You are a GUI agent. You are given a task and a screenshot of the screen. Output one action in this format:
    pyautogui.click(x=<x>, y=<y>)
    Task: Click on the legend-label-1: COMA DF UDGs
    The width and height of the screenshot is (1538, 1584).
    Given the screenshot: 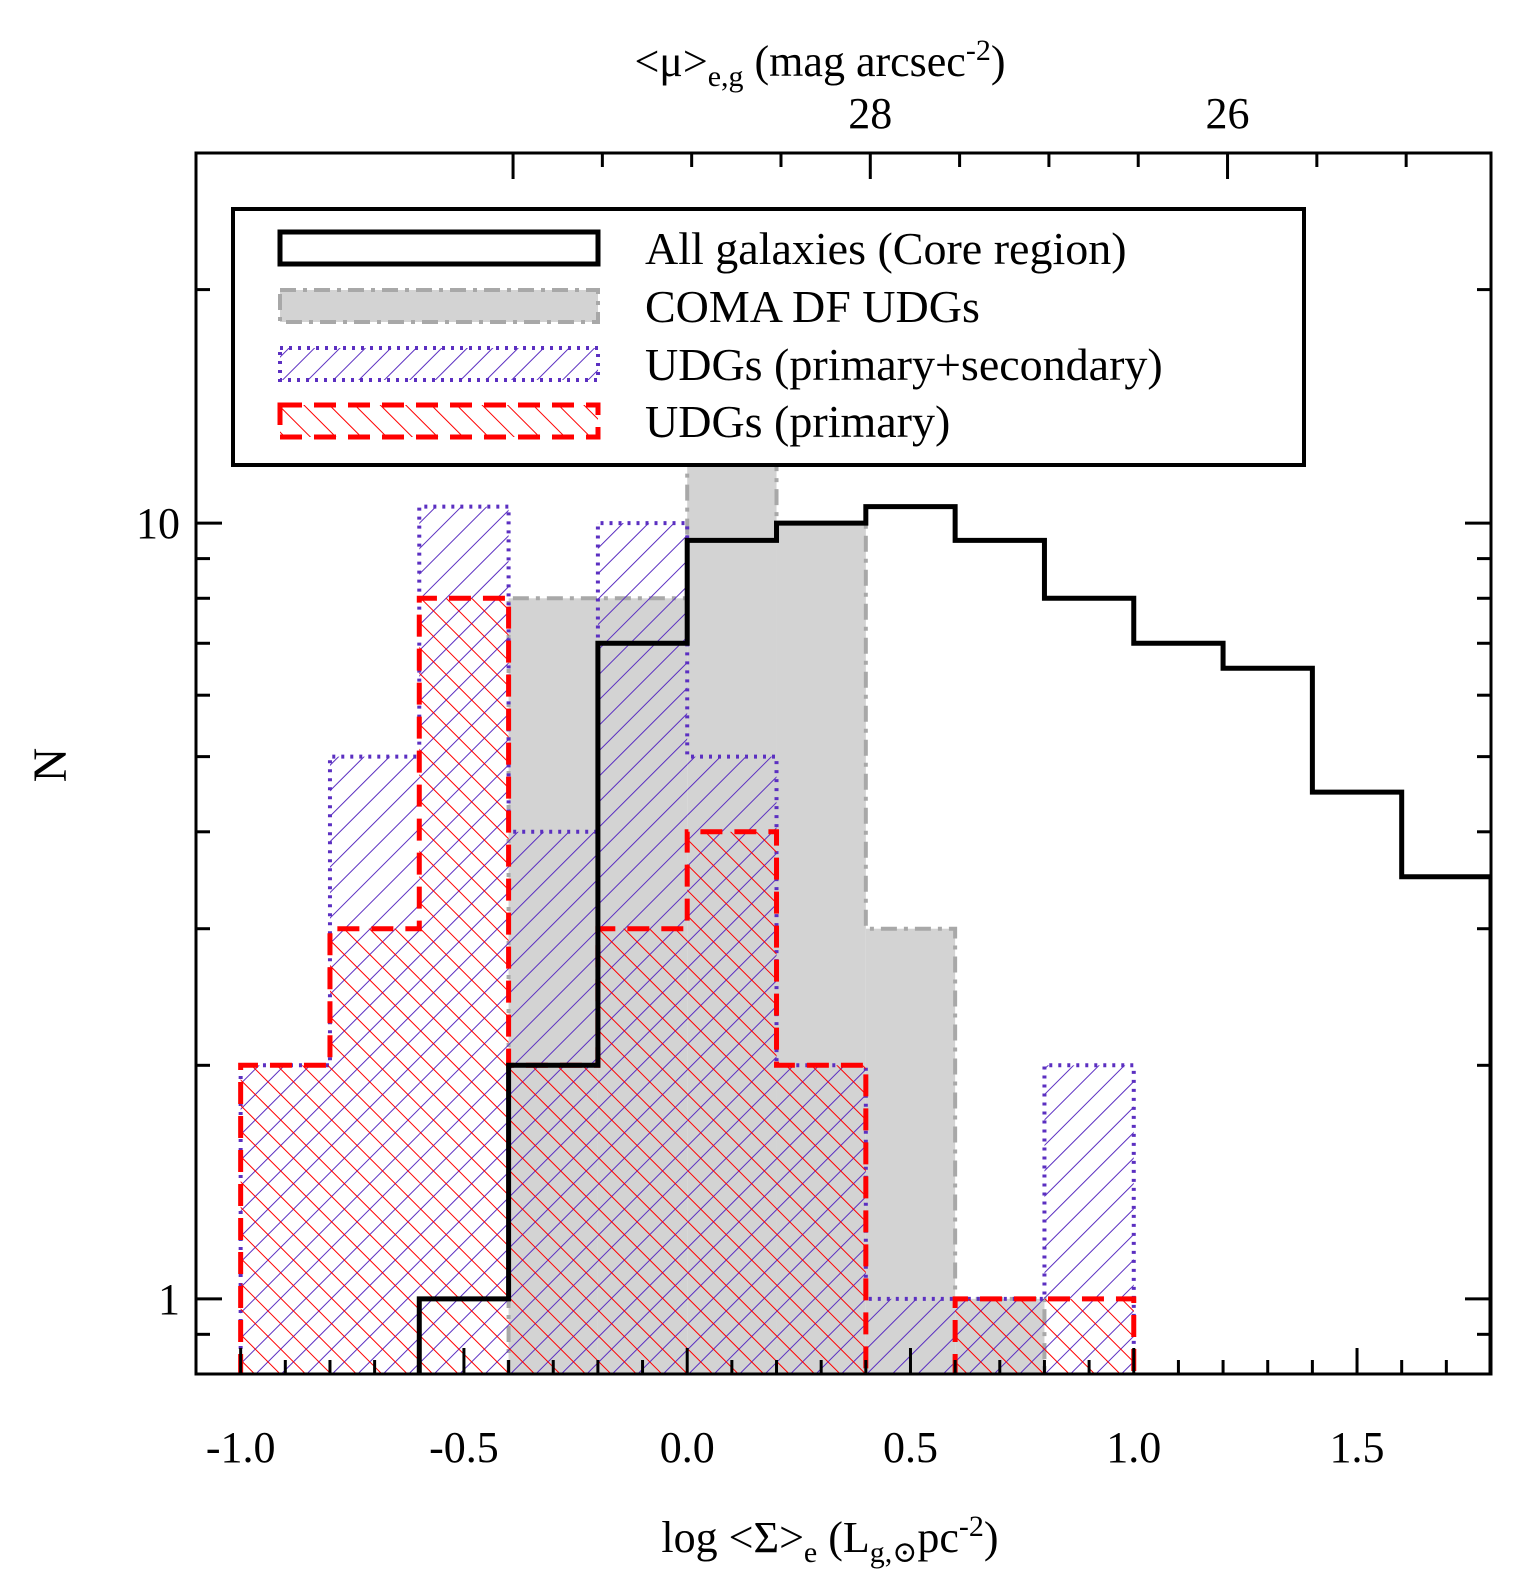 What is the action you would take?
    pyautogui.click(x=812, y=306)
    